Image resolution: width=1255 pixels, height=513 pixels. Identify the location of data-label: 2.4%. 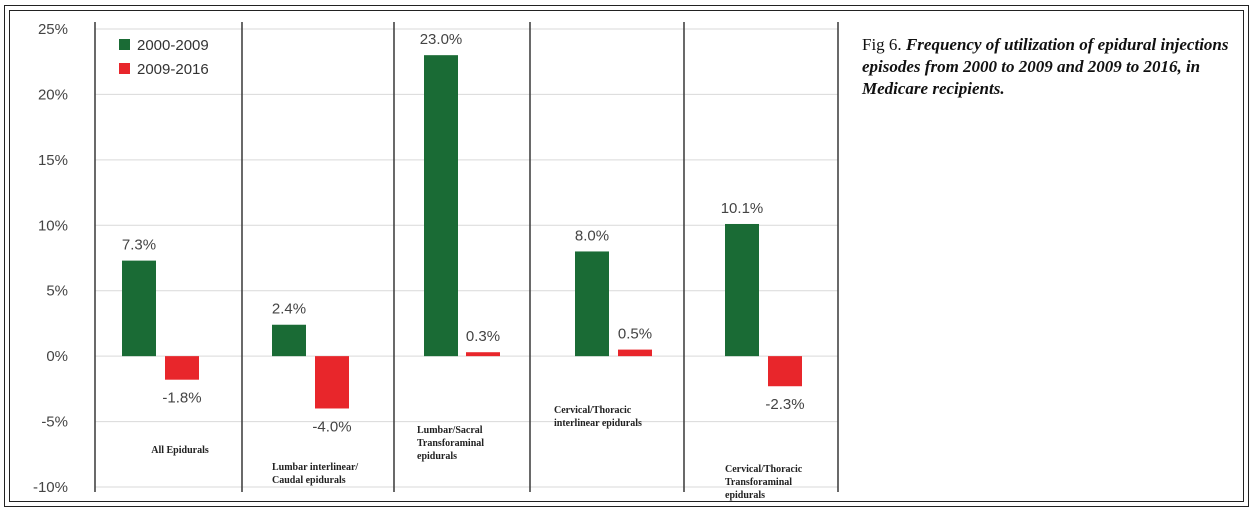
(289, 309).